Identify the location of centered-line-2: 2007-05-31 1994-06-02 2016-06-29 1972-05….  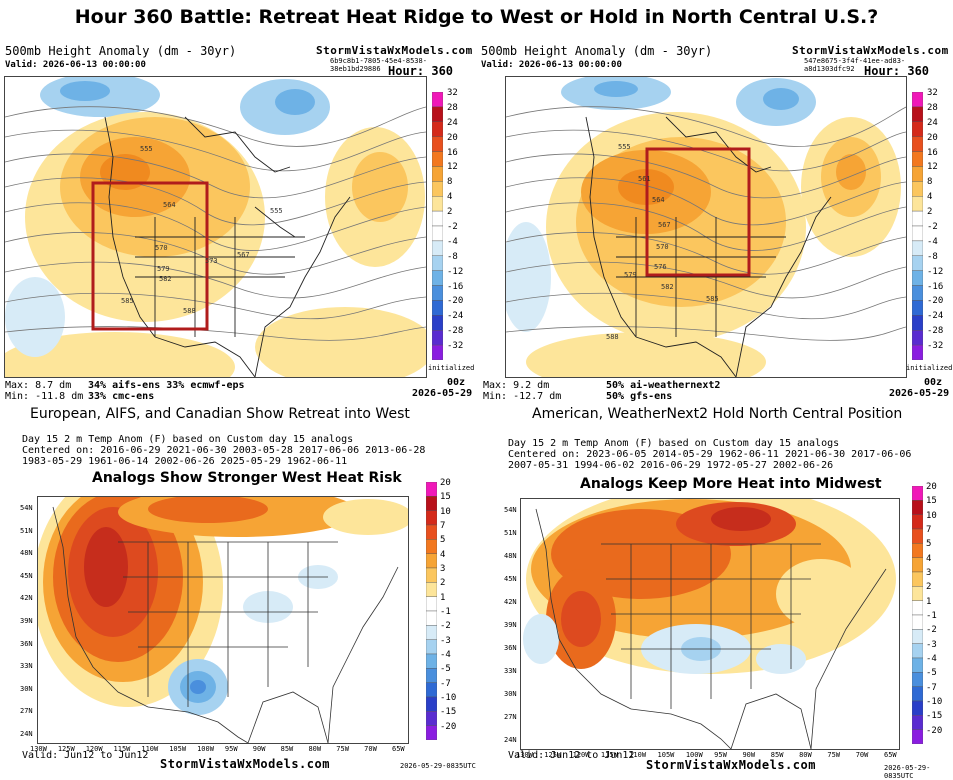
(671, 465).